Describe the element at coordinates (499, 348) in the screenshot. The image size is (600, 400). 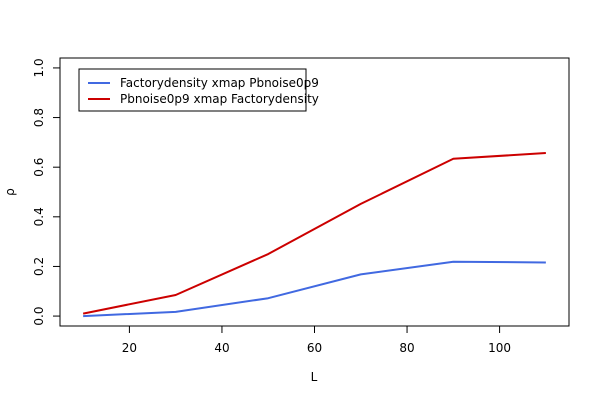
I see `x-tick-label: 100` at that location.